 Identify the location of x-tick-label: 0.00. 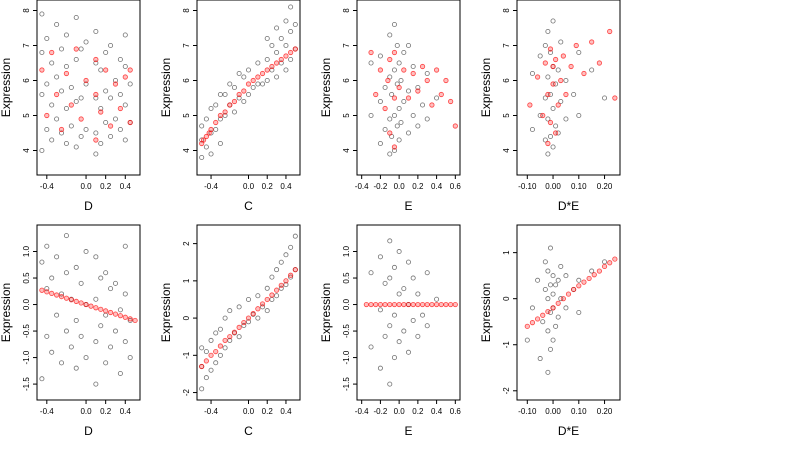
(553, 186).